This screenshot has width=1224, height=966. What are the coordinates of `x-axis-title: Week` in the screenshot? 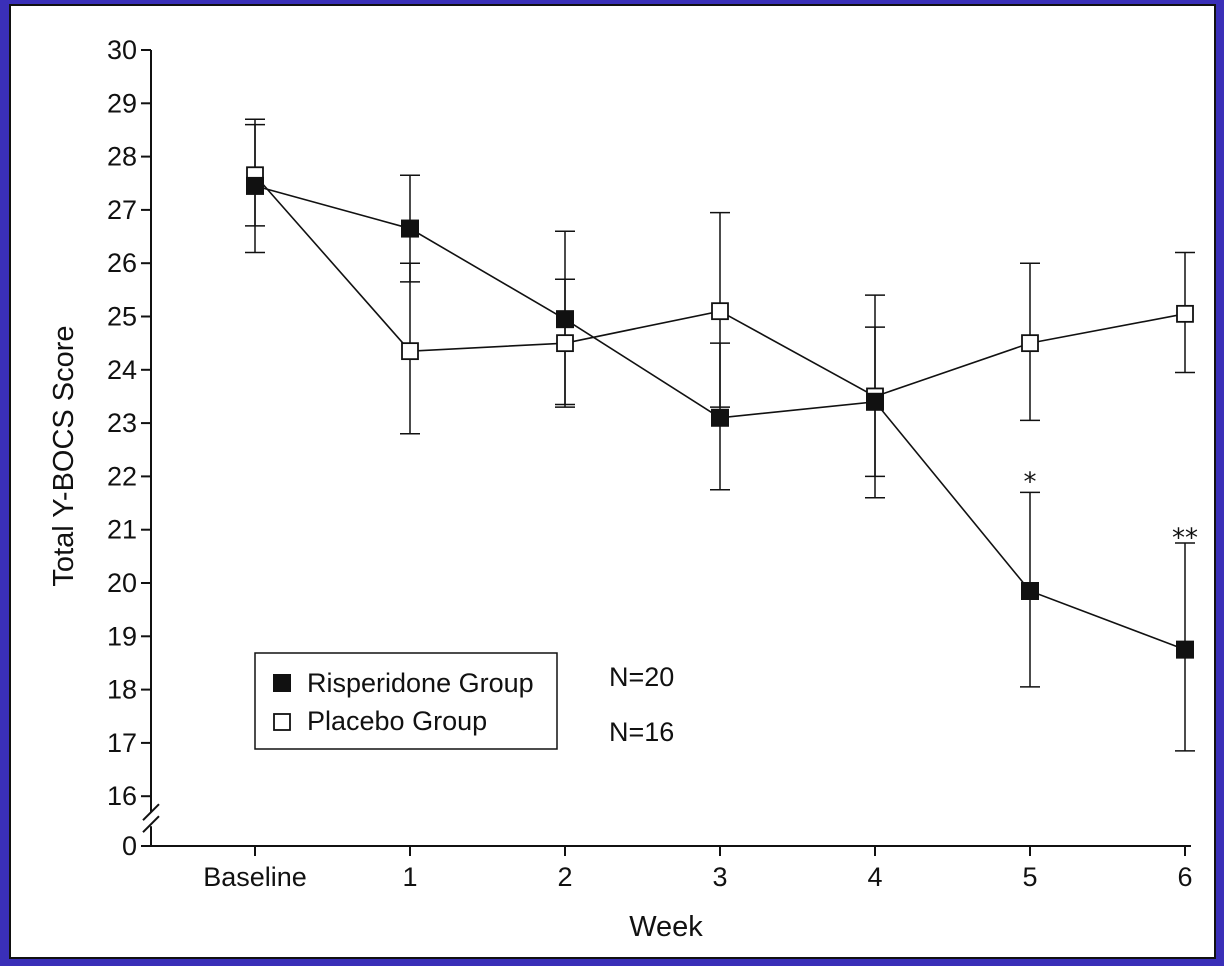 It's located at (666, 927).